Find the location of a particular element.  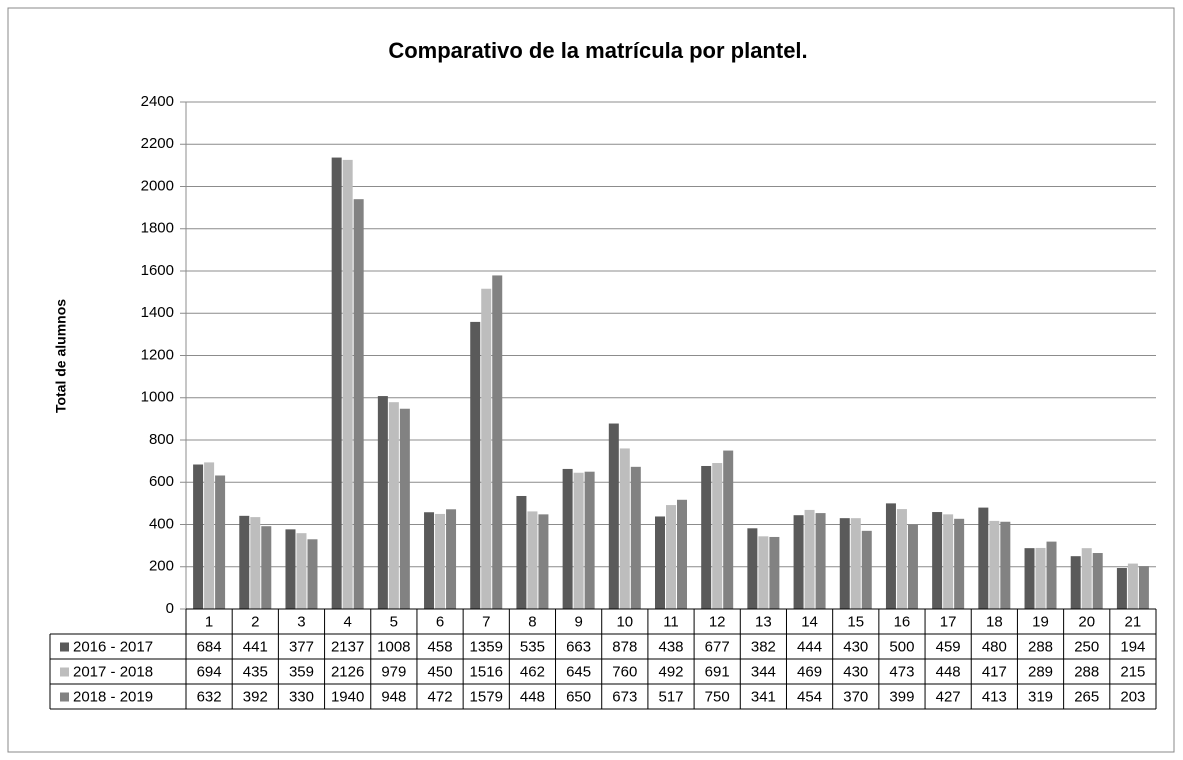

table-value: 684 is located at coordinates (209, 646).